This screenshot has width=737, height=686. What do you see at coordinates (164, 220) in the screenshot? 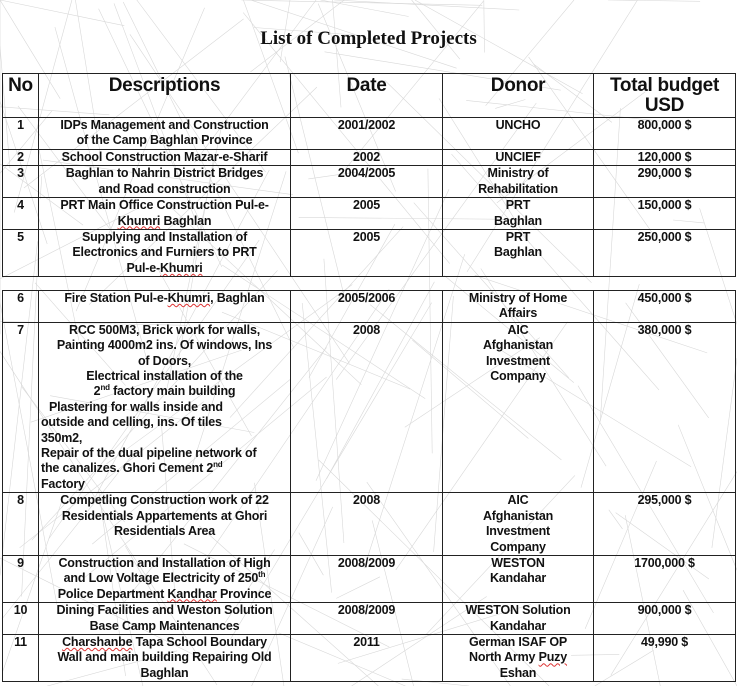
I see `description-line: Khumri Baghlan` at bounding box center [164, 220].